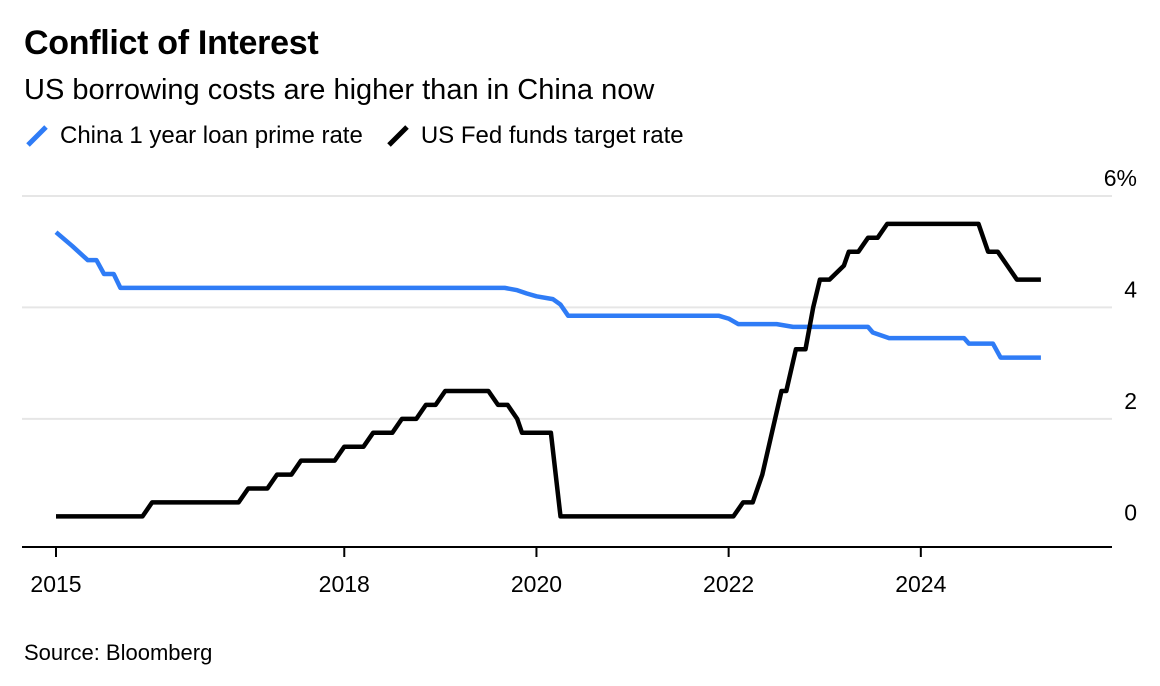  I want to click on legend-label-china: China 1 year loan prime rate, so click(211, 135).